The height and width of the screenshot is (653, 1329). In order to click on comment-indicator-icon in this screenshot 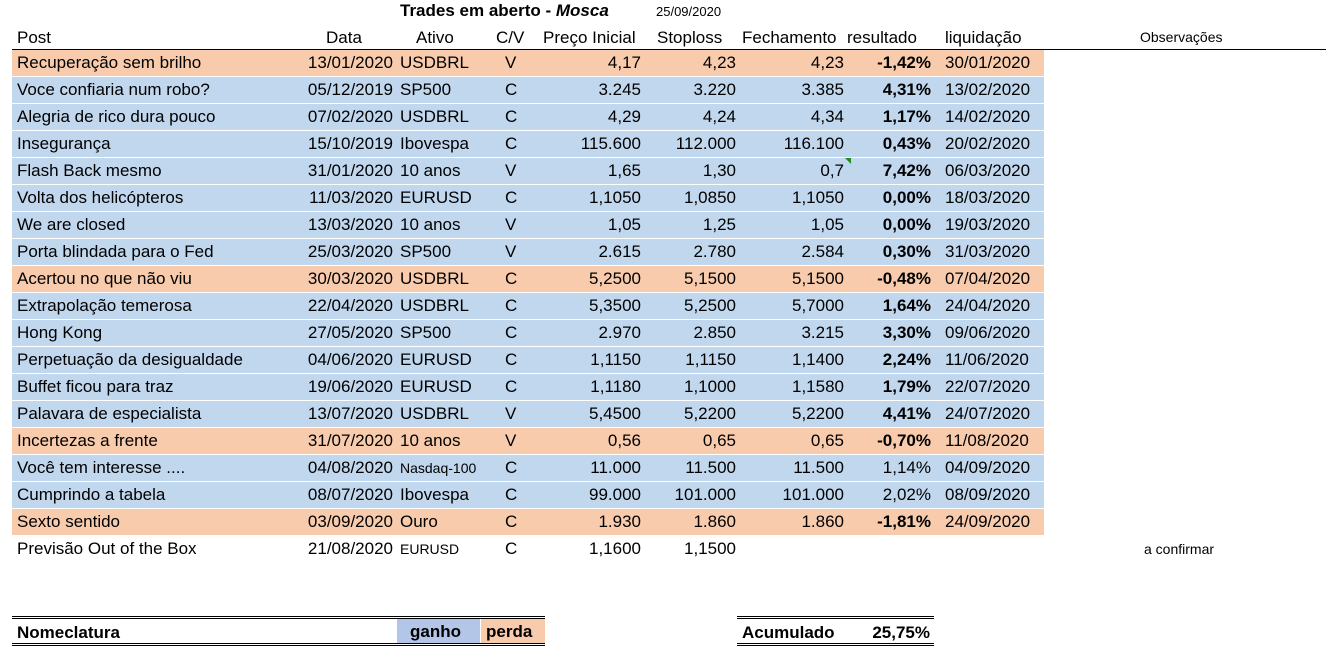, I will do `click(848, 161)`.